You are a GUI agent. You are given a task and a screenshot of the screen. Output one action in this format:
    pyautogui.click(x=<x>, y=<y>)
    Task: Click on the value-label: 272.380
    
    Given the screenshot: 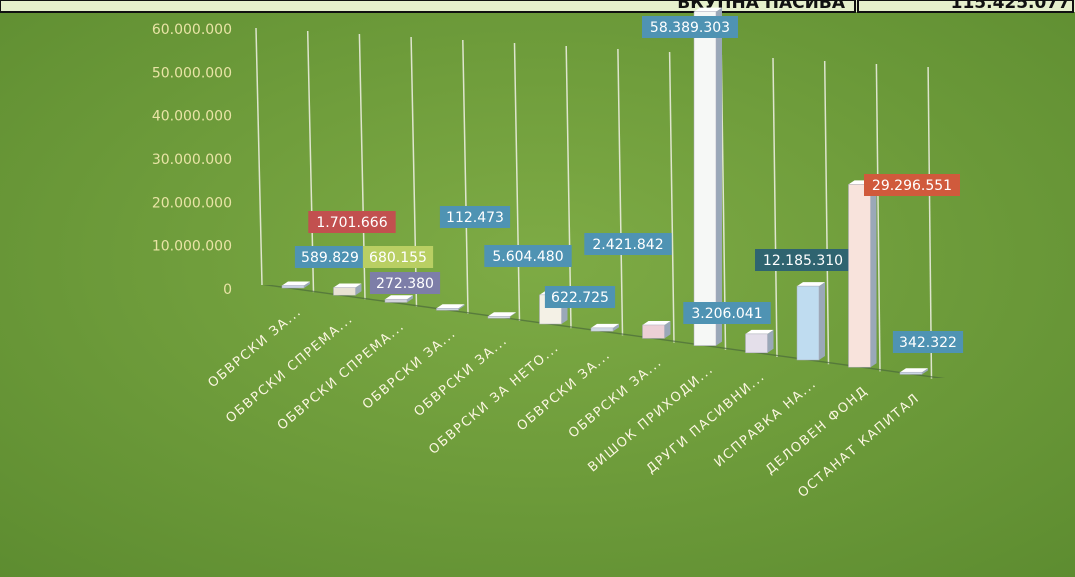 What is the action you would take?
    pyautogui.click(x=405, y=284)
    